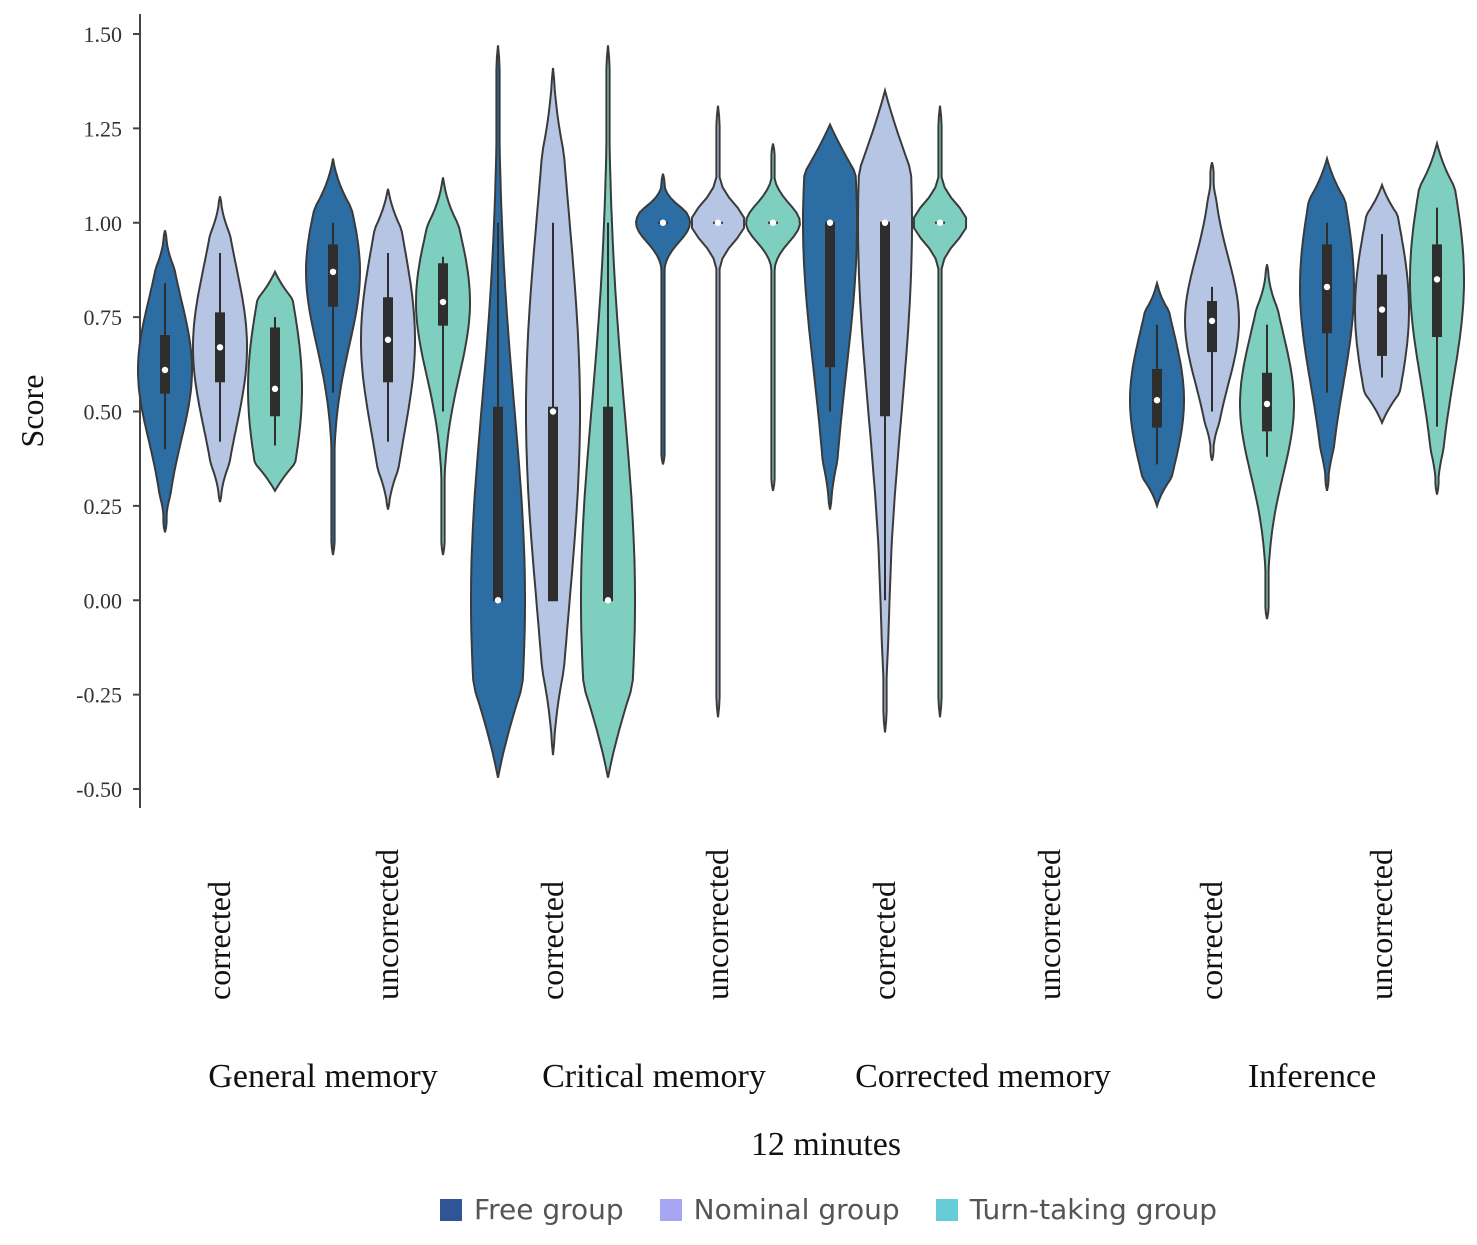  Describe the element at coordinates (32, 411) in the screenshot. I see `y-axis-title: Score` at that location.